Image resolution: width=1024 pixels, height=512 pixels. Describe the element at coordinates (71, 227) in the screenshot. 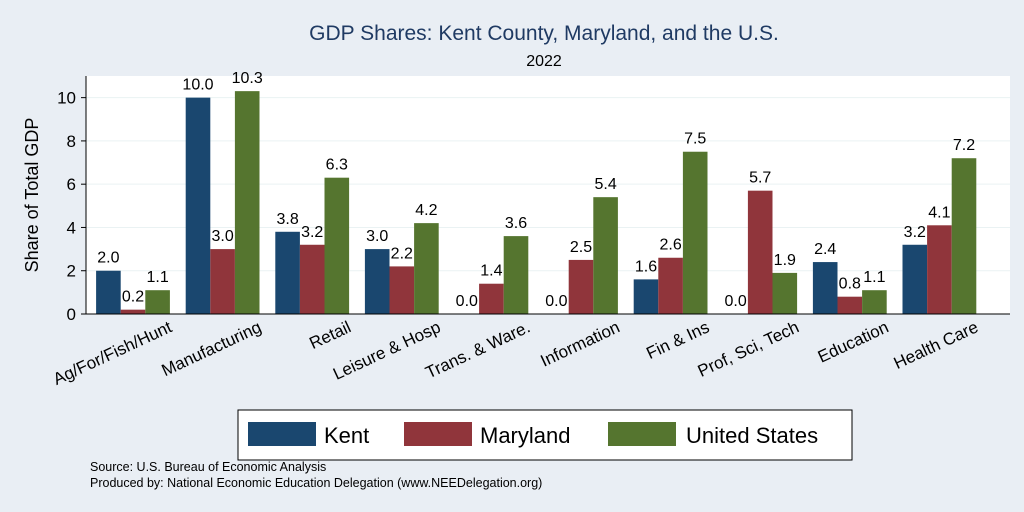

I see `y-tick-label: 4` at that location.